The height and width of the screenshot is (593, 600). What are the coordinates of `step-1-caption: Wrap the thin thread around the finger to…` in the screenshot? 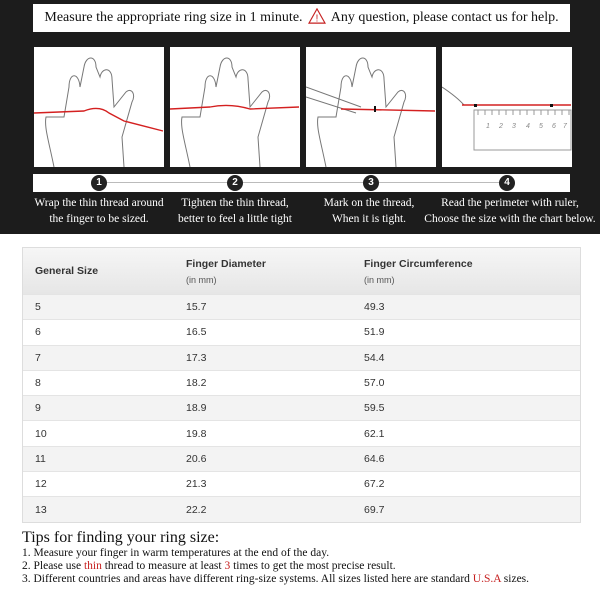 It's located at (99, 211).